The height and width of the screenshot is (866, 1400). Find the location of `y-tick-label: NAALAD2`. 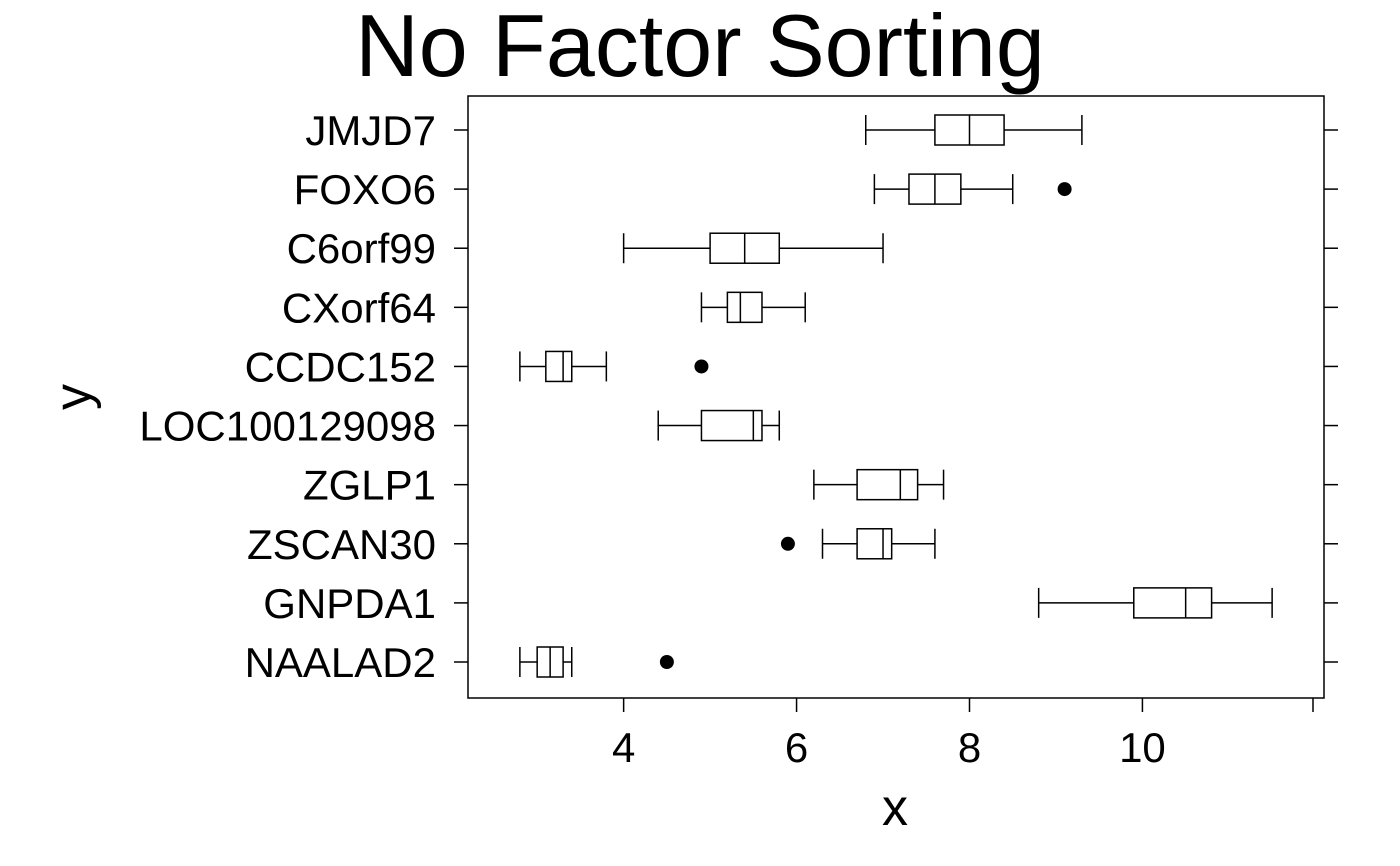

y-tick-label: NAALAD2 is located at coordinates (340, 662).